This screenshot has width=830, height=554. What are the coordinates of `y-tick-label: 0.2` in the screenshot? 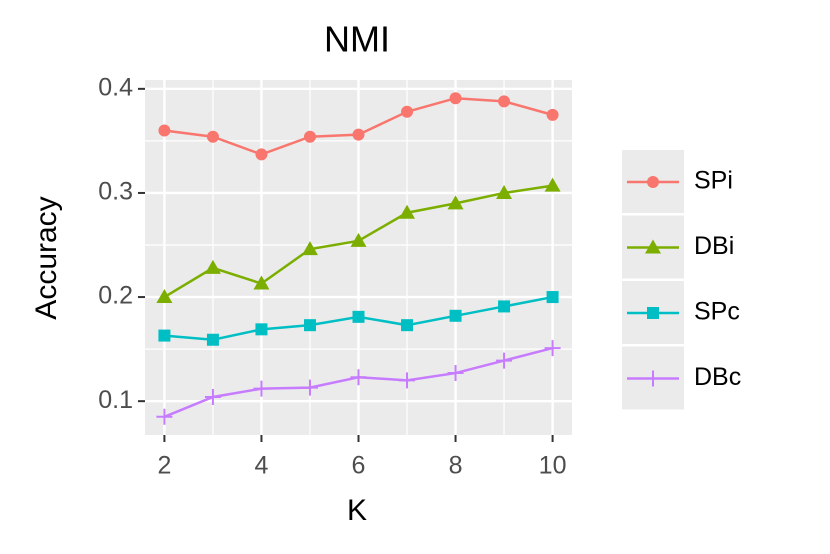 It's located at (115, 296).